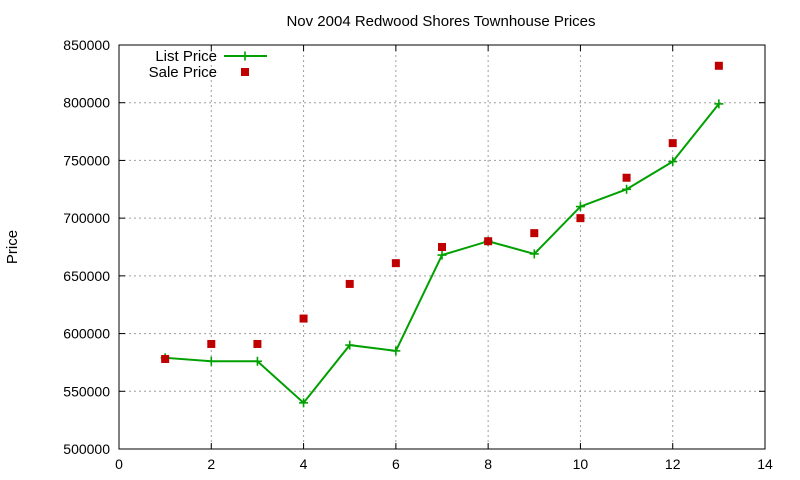  Describe the element at coordinates (245, 72) in the screenshot. I see `legend-square-marker` at that location.